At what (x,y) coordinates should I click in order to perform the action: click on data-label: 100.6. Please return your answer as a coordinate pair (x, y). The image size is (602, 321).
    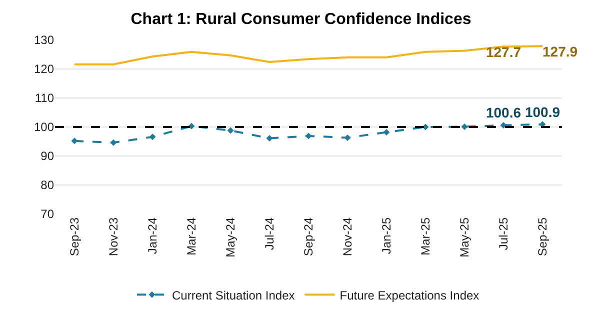
    Looking at the image, I should click on (504, 112).